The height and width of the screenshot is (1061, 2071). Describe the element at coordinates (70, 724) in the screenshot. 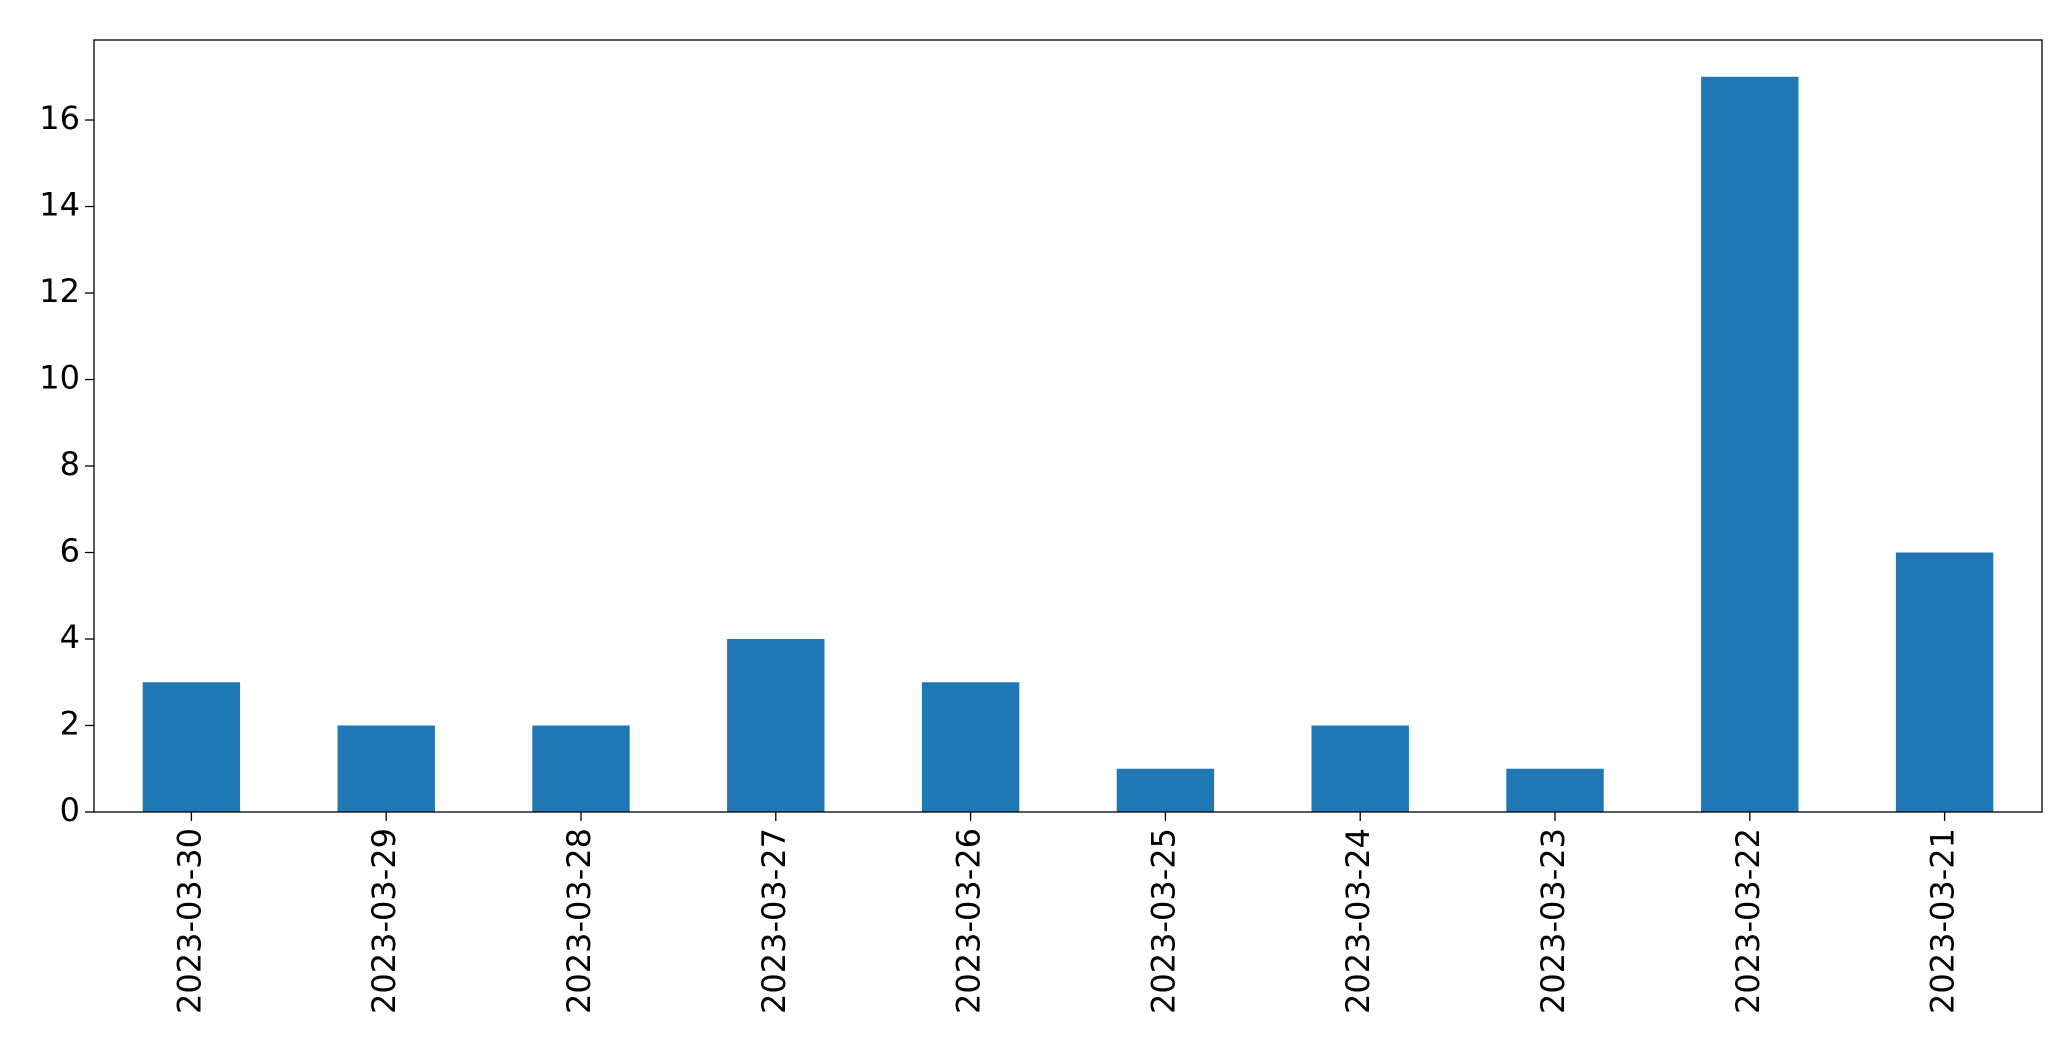

I see `y-tick-label: 2` at that location.